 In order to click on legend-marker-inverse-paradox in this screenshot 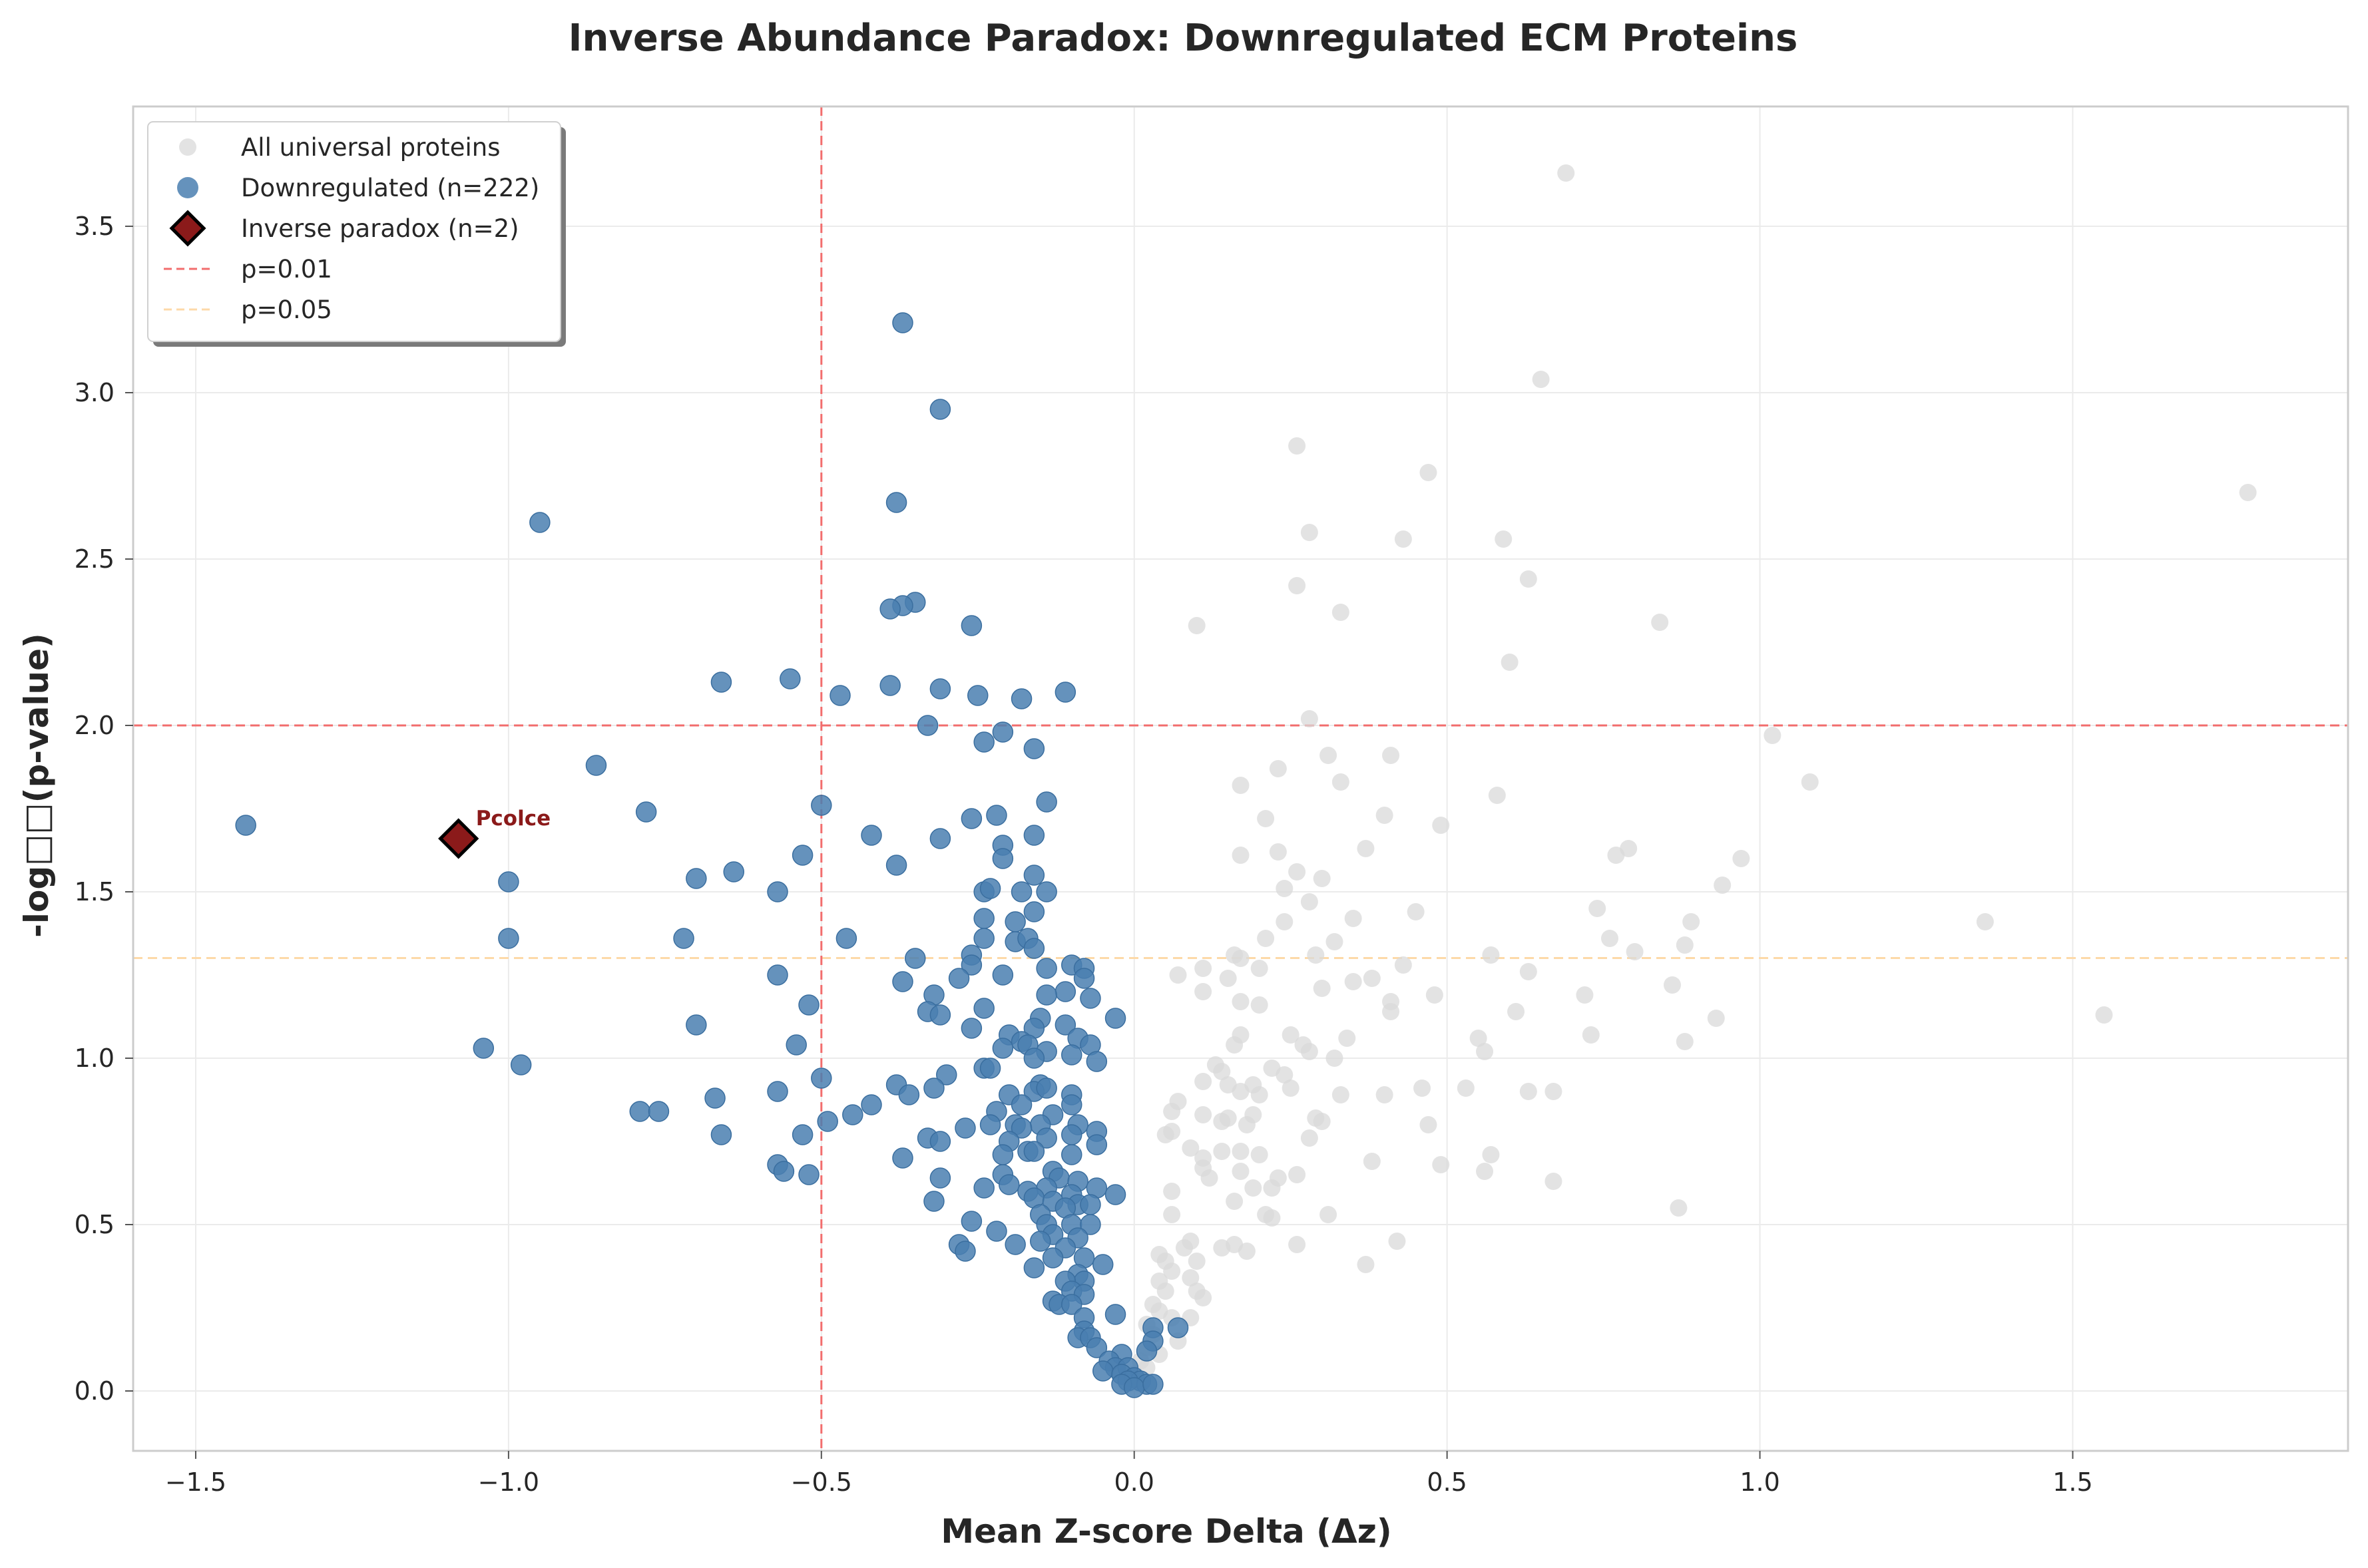, I will do `click(187, 228)`.